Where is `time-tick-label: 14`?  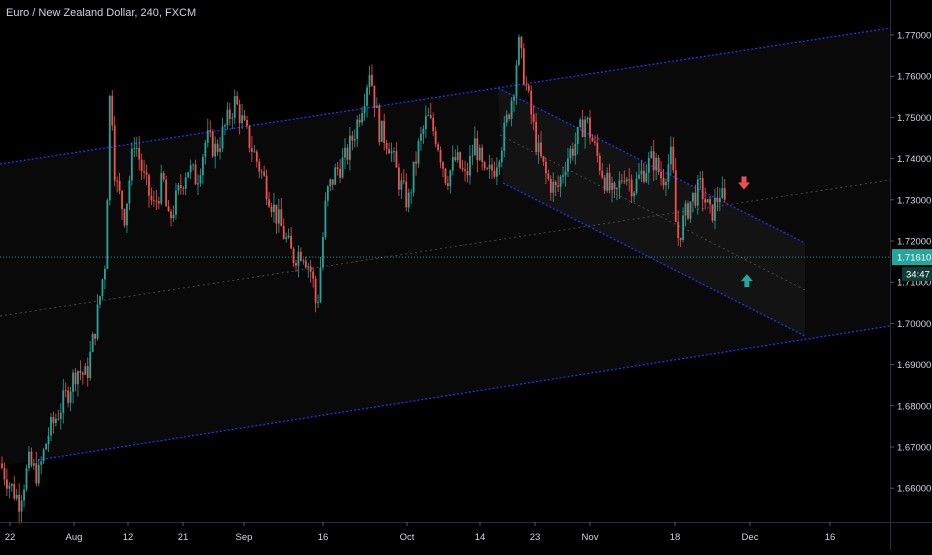
time-tick-label: 14 is located at coordinates (480, 537).